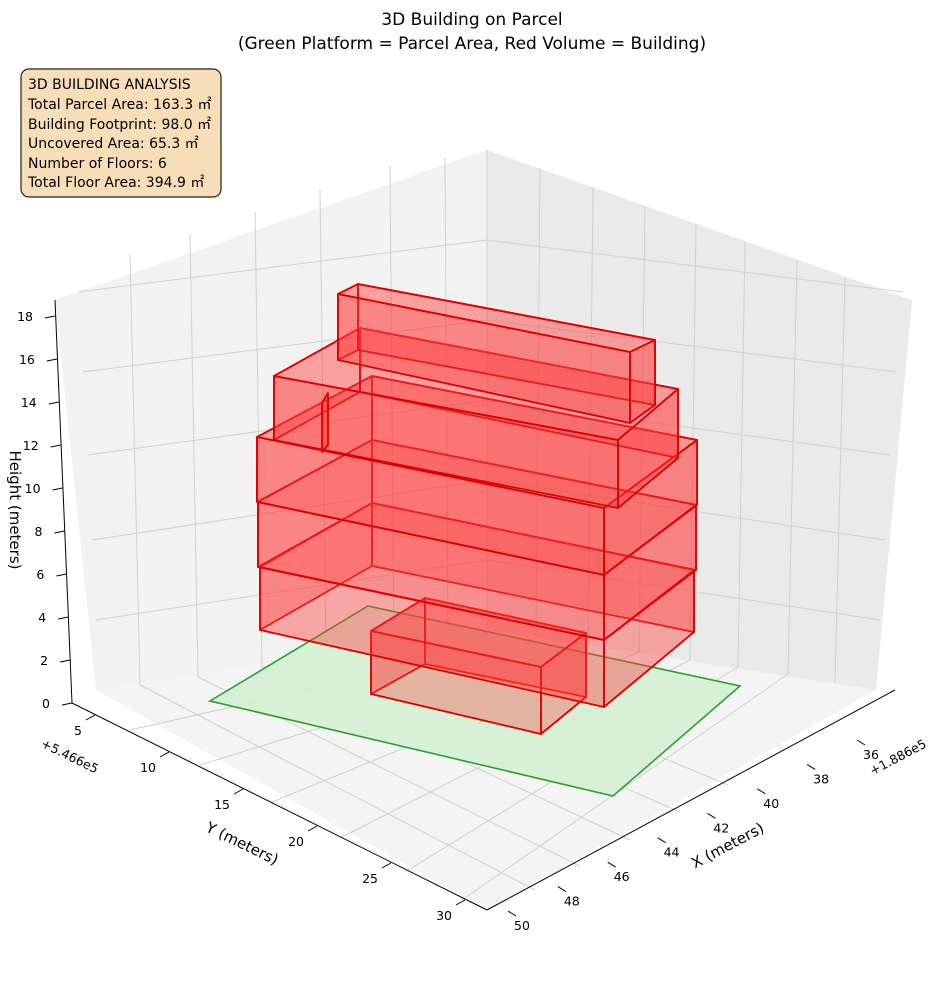 The image size is (944, 992). I want to click on annotation-line: Uncovered Area: 65.3 ㎡, so click(113, 144).